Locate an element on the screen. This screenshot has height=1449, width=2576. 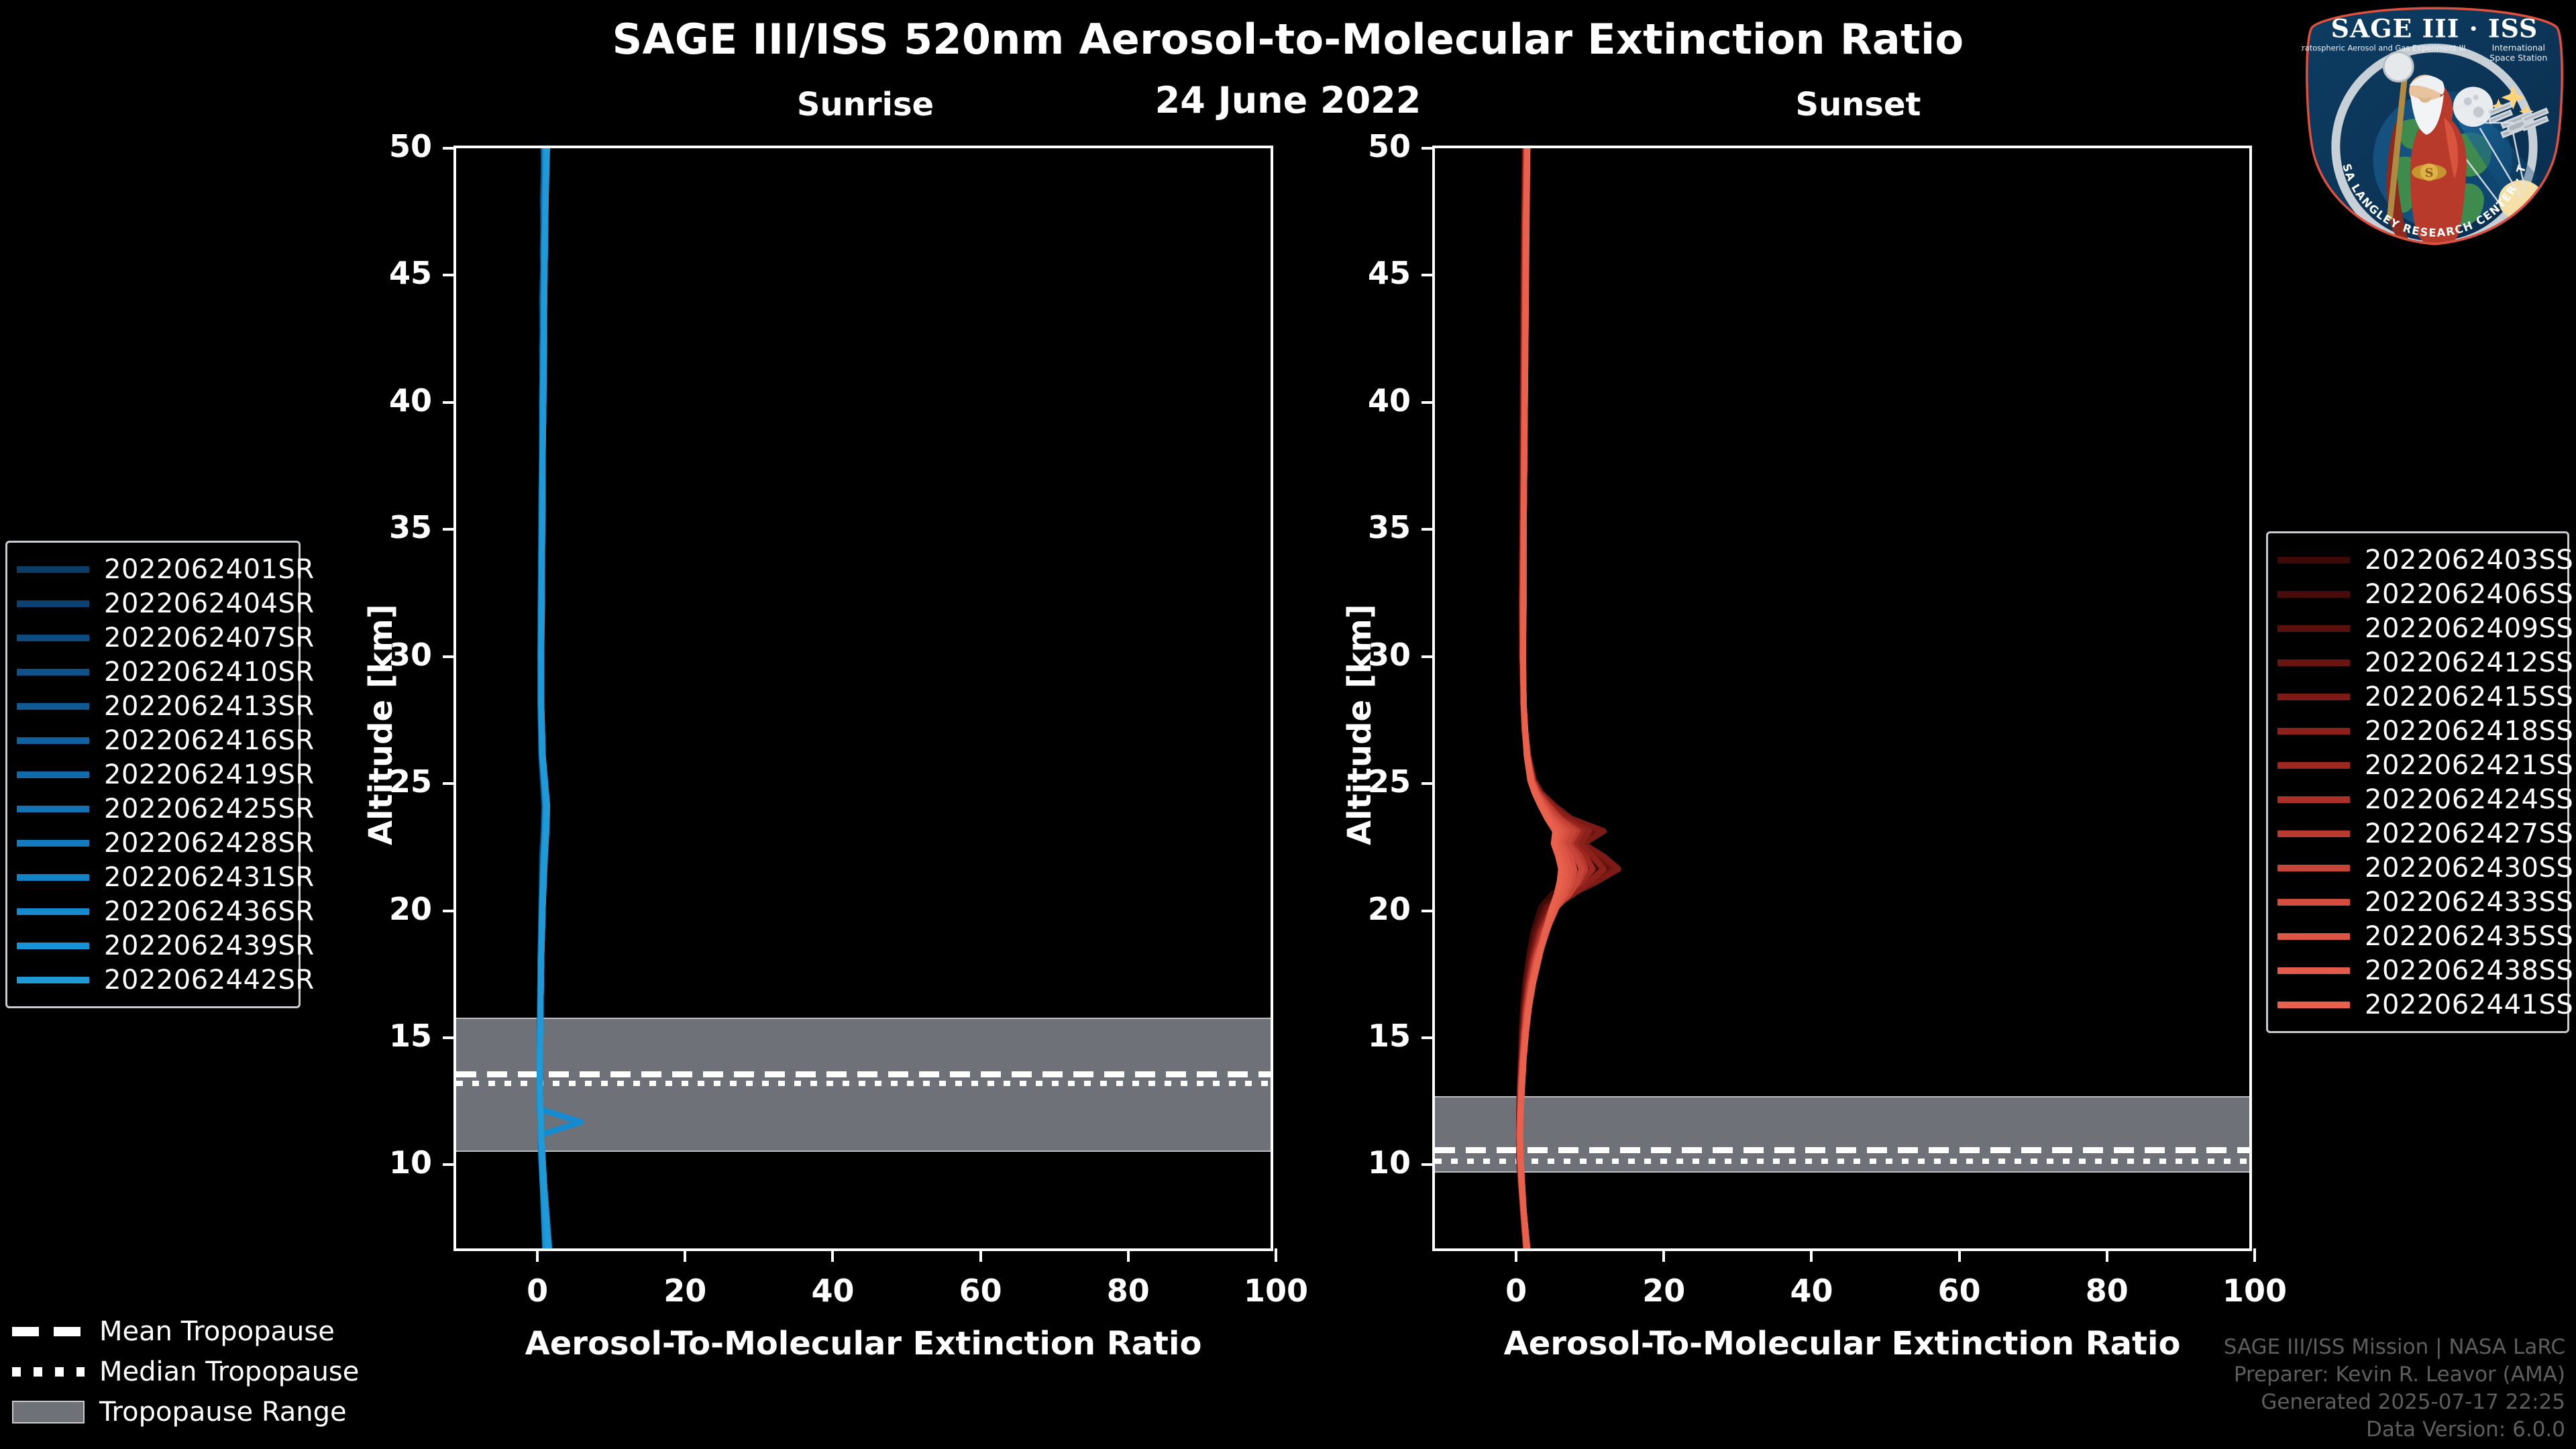
legend-item: 2022062418SS is located at coordinates (2425, 731).